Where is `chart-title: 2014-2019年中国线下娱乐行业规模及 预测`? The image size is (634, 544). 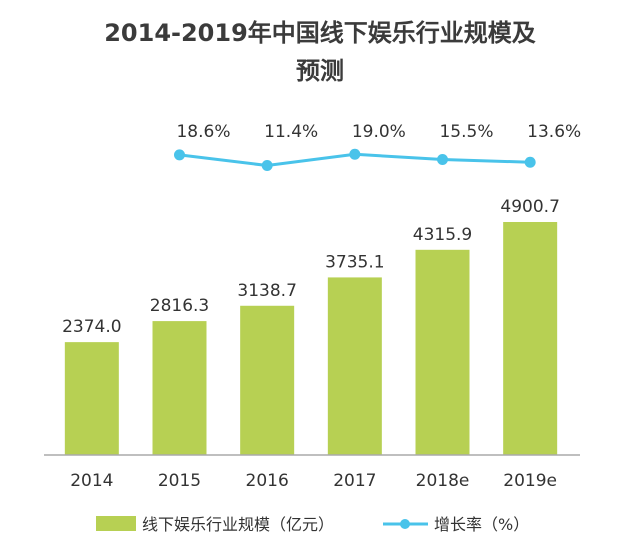
chart-title: 2014-2019年中国线下娱乐行业规模及 预测 is located at coordinates (320, 52).